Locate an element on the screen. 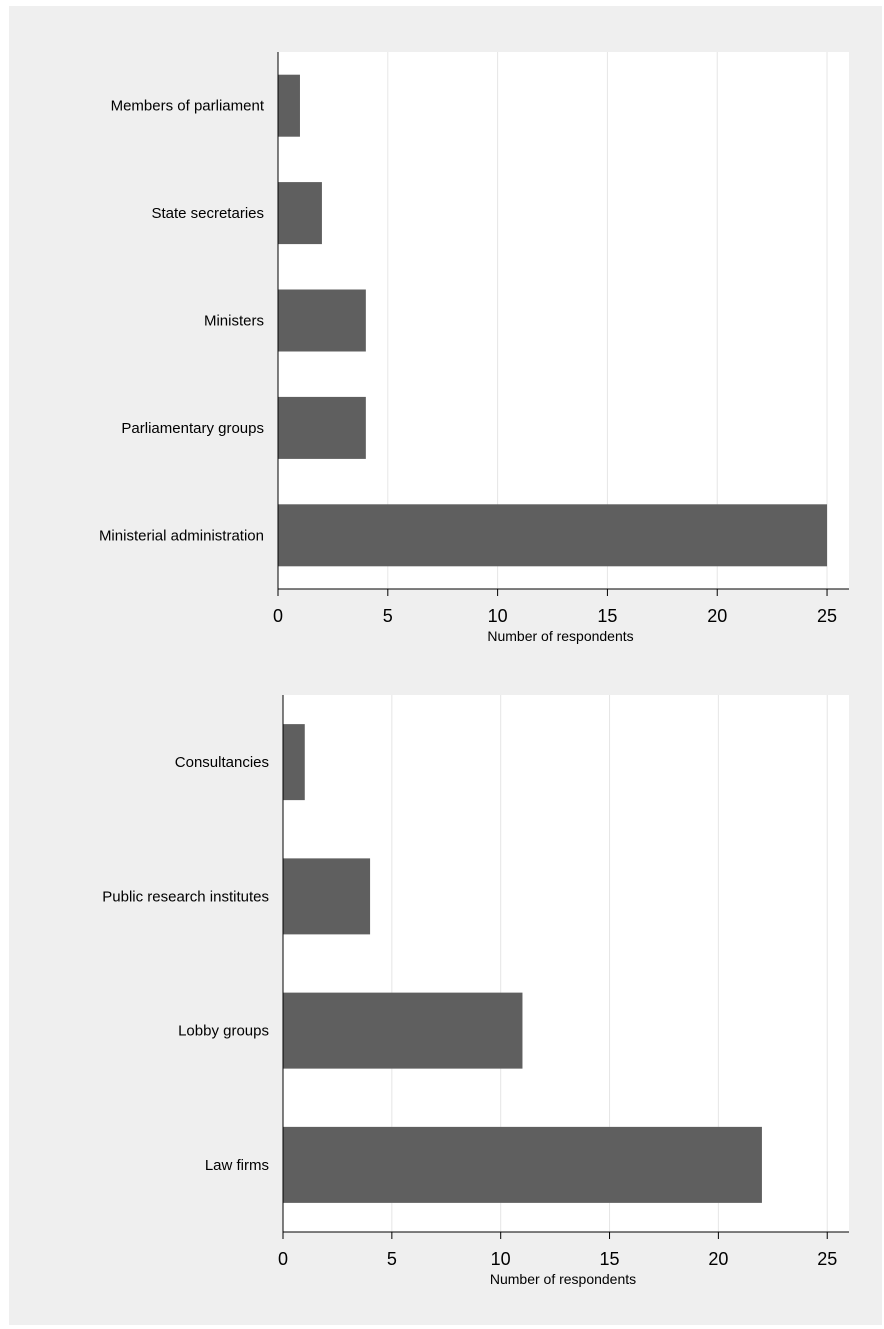  category-label: Parliamentary groups is located at coordinates (192, 428).